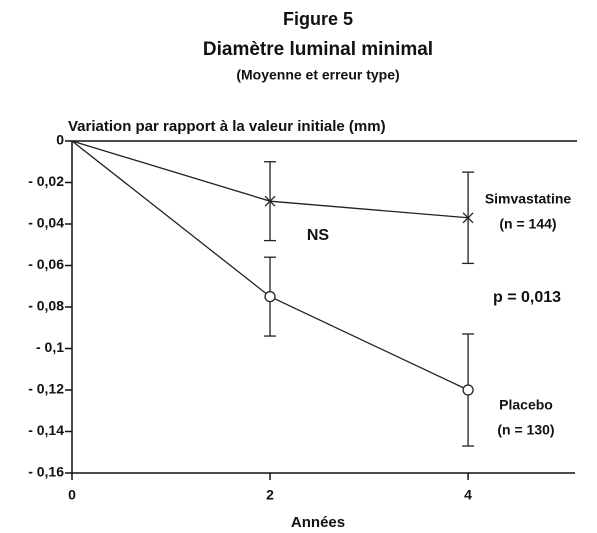 This screenshot has height=533, width=597. I want to click on annotation: NS, so click(318, 235).